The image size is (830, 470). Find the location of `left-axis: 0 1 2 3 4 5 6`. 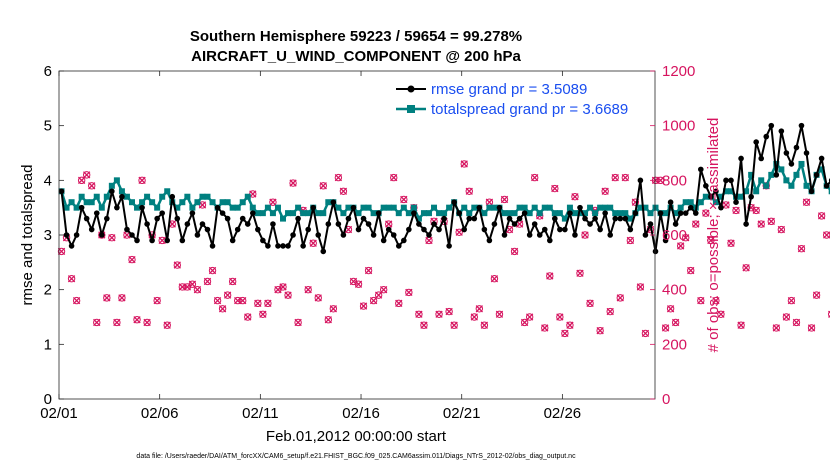

left-axis: 0 1 2 3 4 5 6 is located at coordinates (54, 235).